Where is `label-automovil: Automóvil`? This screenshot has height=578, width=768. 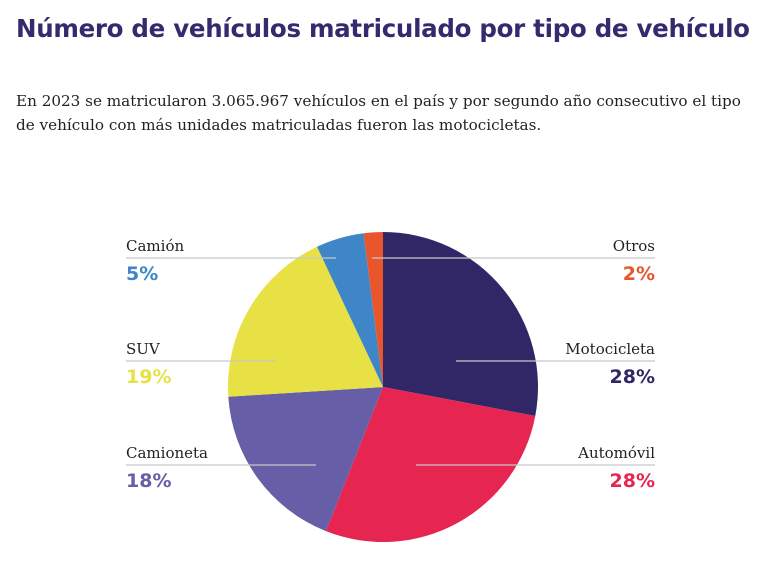 label-automovil: Automóvil is located at coordinates (616, 453).